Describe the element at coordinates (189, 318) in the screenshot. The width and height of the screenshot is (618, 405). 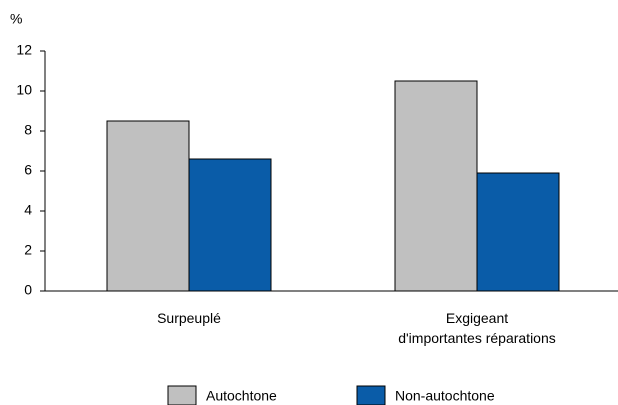
I see `x-tick-label: Surpeuplé` at that location.